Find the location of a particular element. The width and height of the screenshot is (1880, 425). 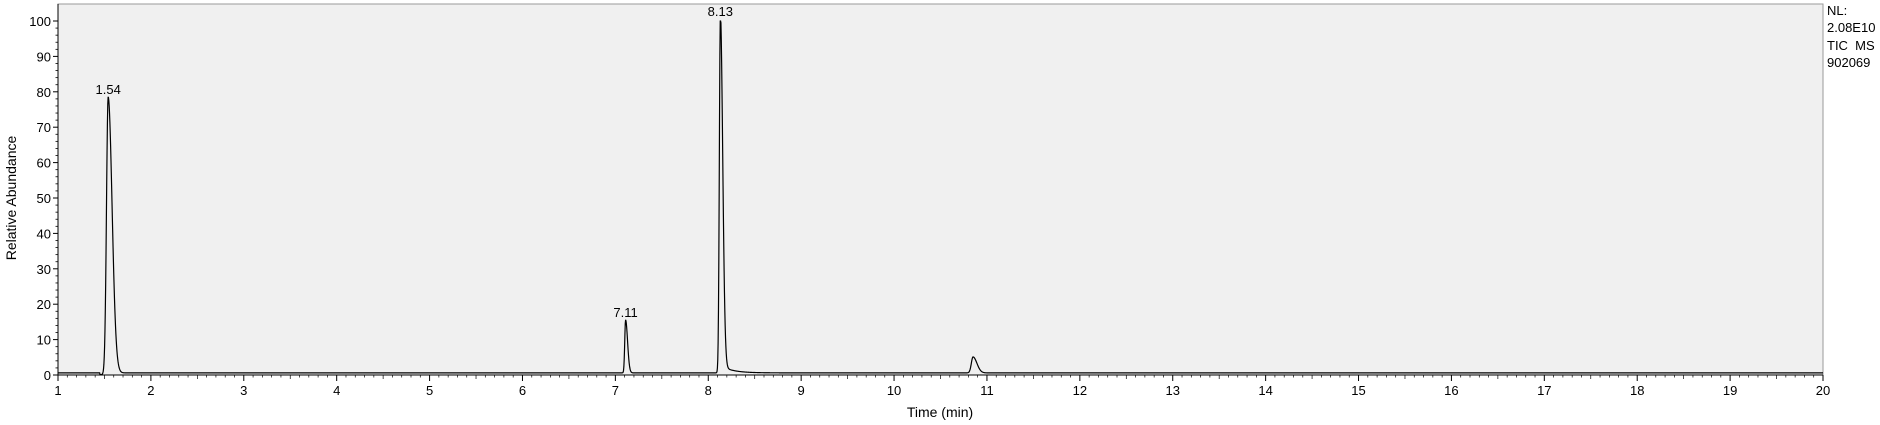

x-tick-label: 1 is located at coordinates (57, 390).